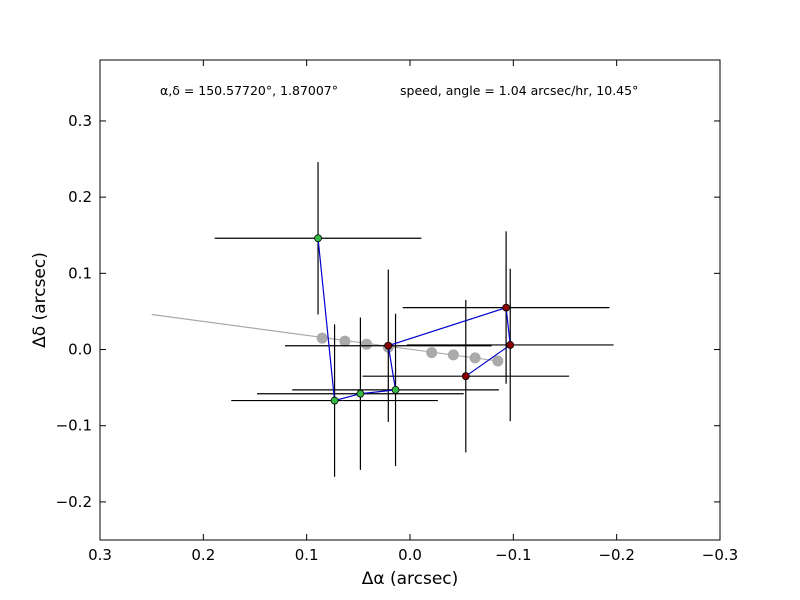  Describe the element at coordinates (307, 555) in the screenshot. I see `x-tick-label: 0.1` at that location.